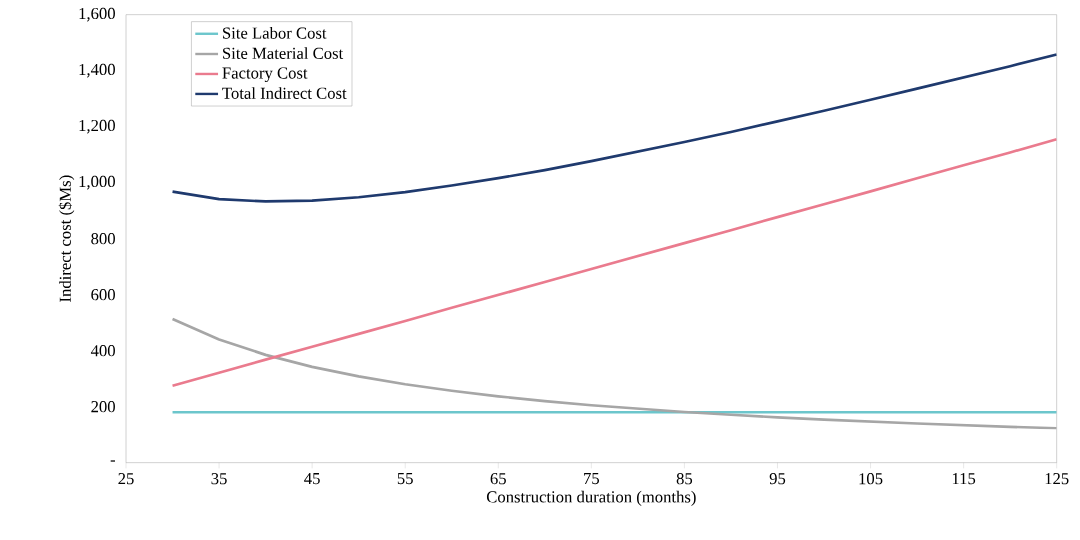 The image size is (1080, 540). Describe the element at coordinates (97, 182) in the screenshot. I see `y-tick-label: 1,000` at that location.